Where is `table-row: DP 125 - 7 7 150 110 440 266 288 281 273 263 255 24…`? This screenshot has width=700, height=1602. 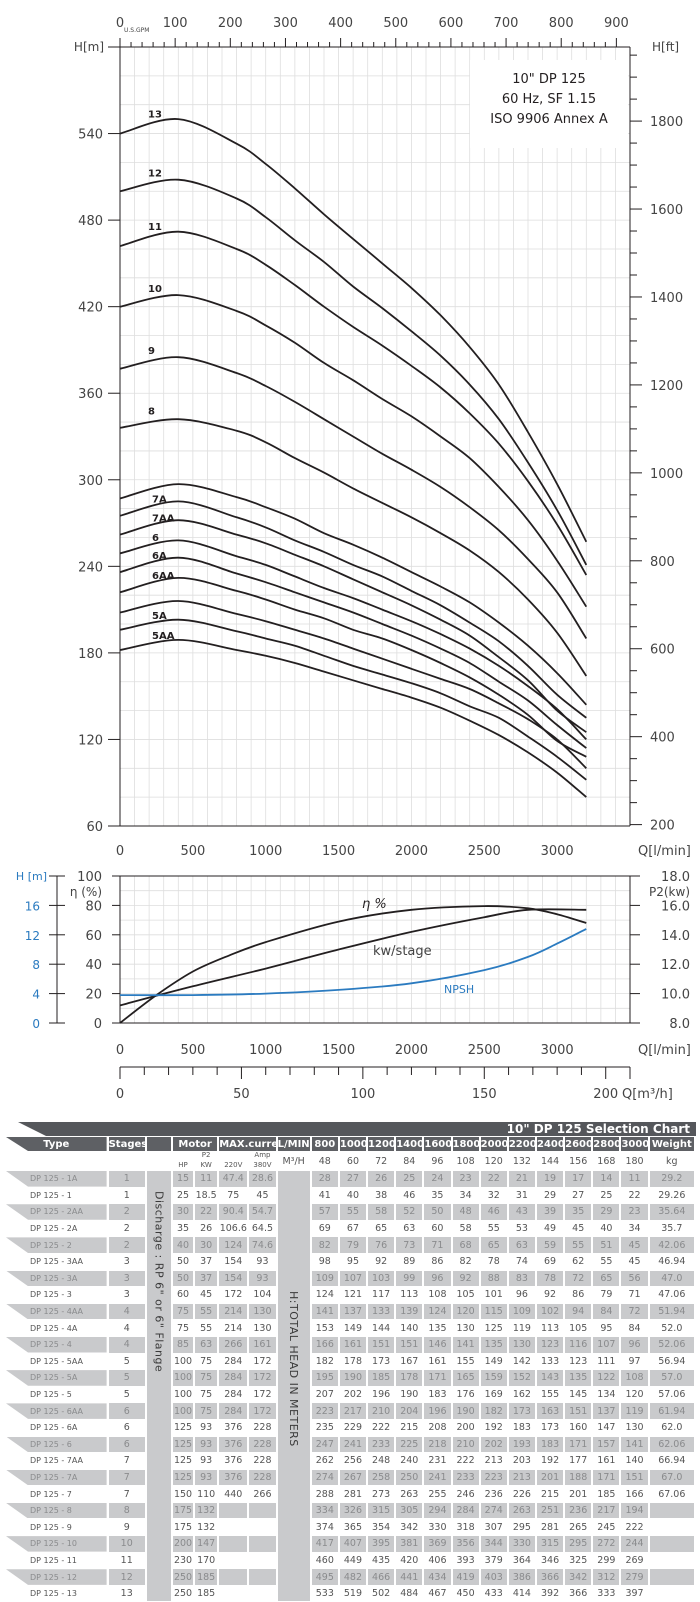 table-row: DP 125 - 7 7 150 110 440 266 288 281 273 263 255 24… is located at coordinates (350, 1494).